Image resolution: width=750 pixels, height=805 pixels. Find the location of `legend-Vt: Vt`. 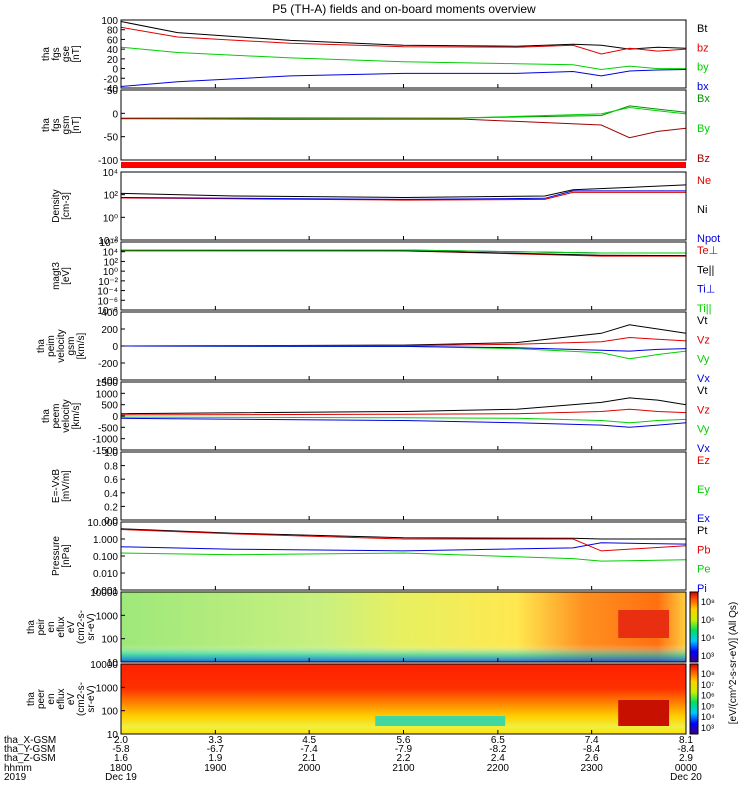

legend-Vt: Vt is located at coordinates (702, 321).